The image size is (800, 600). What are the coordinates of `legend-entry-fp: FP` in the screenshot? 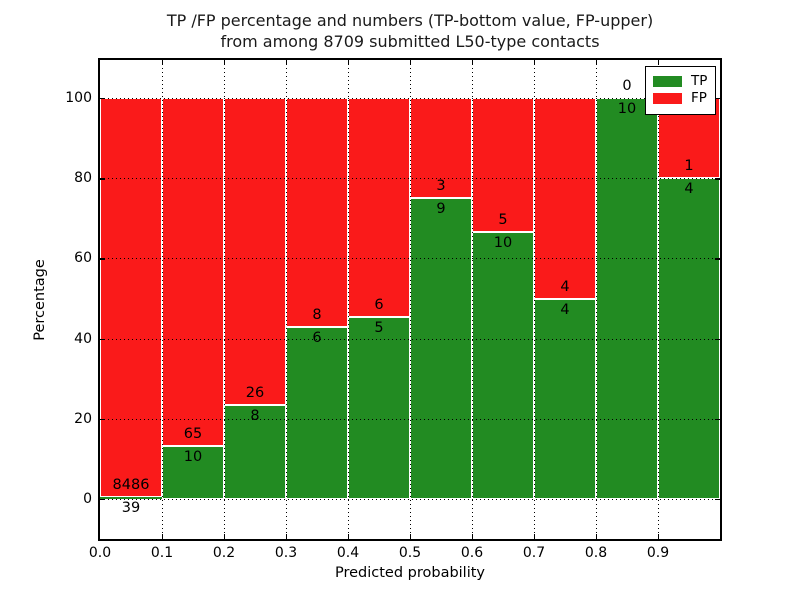 It's located at (680, 98).